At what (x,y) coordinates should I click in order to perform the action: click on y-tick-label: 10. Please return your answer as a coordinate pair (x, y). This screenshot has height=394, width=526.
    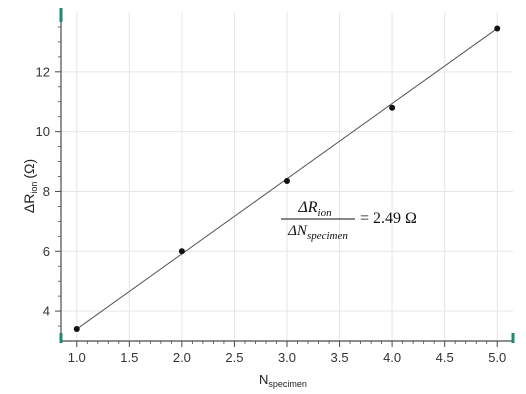
    Looking at the image, I should click on (43, 131).